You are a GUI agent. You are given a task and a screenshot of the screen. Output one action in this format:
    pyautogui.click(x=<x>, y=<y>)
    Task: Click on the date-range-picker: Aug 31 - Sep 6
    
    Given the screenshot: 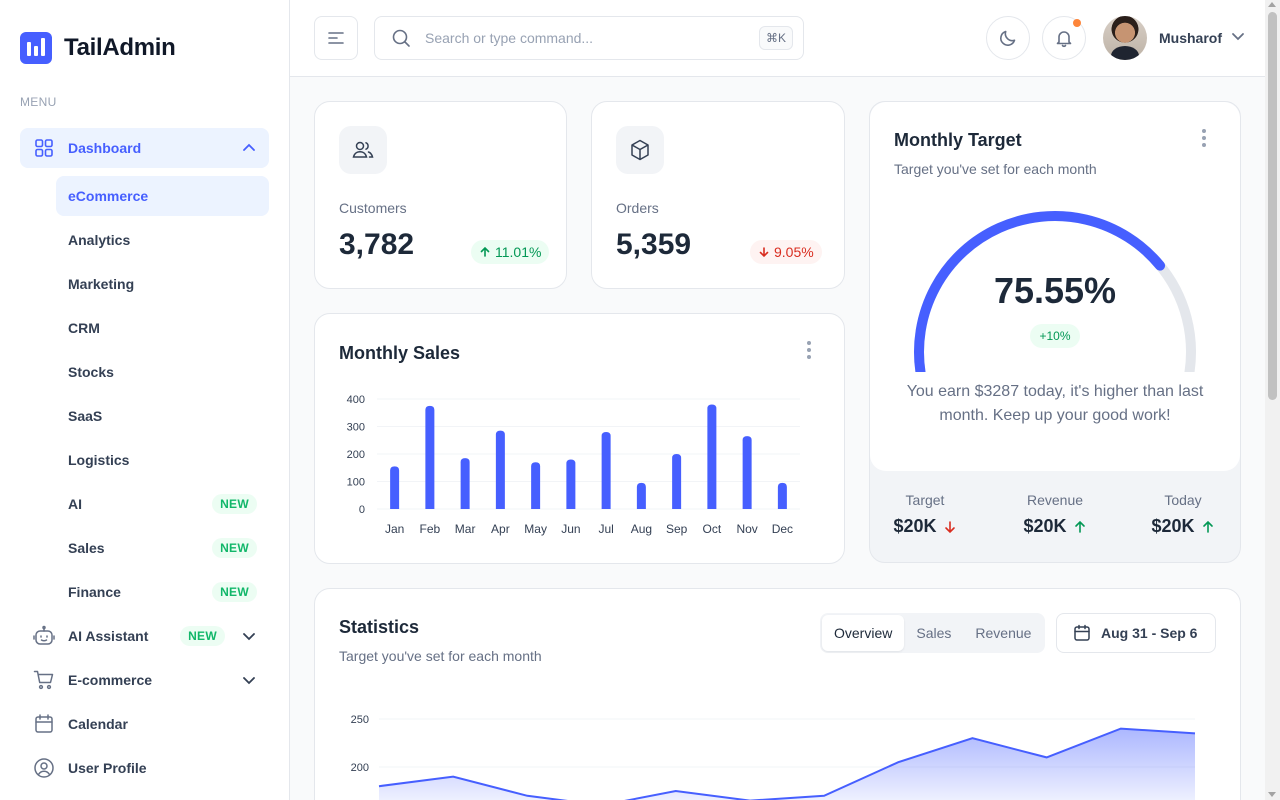 What is the action you would take?
    pyautogui.click(x=1136, y=633)
    